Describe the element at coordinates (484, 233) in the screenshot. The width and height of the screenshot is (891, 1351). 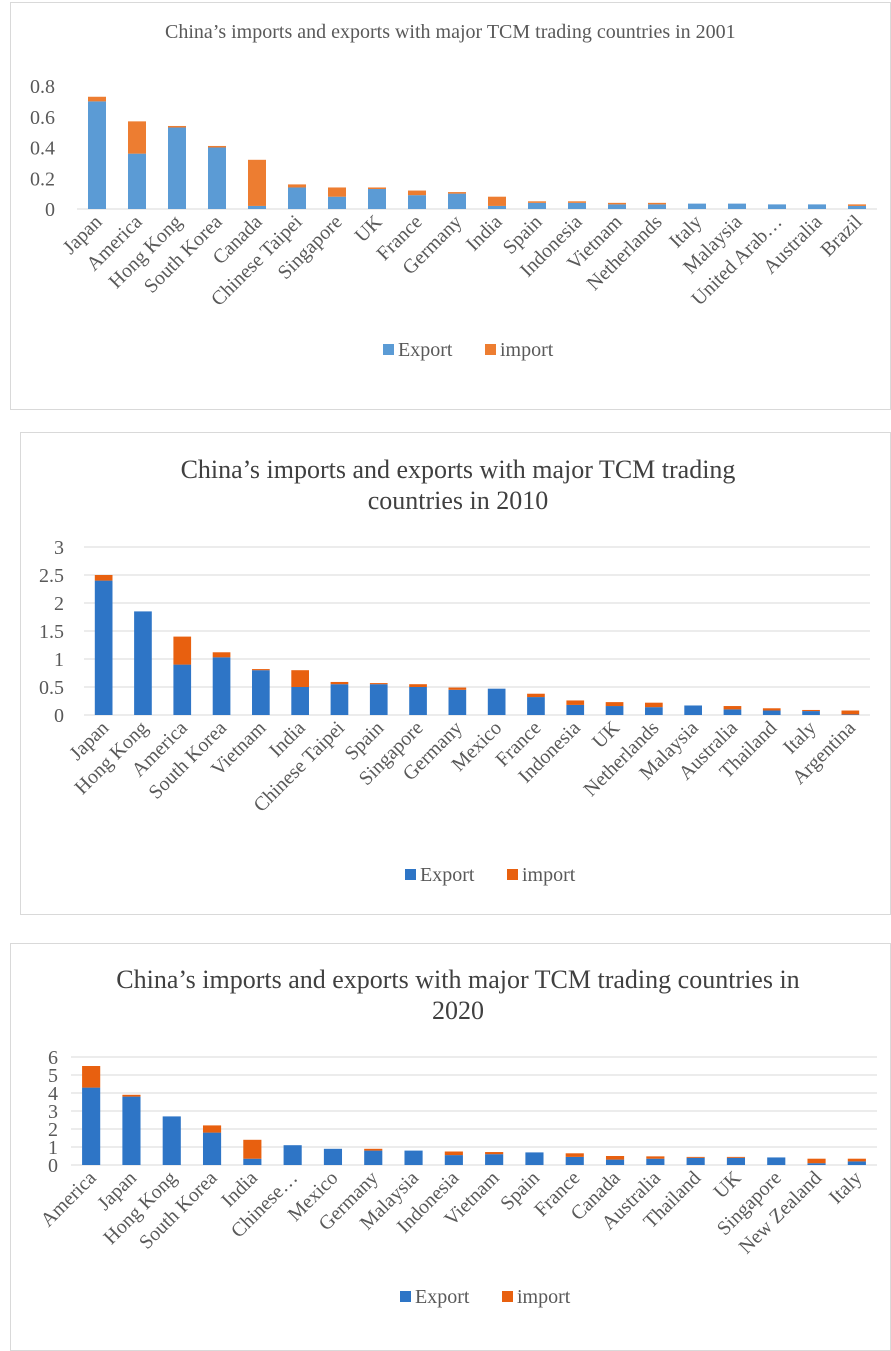
I see `x-tick-label: India` at that location.